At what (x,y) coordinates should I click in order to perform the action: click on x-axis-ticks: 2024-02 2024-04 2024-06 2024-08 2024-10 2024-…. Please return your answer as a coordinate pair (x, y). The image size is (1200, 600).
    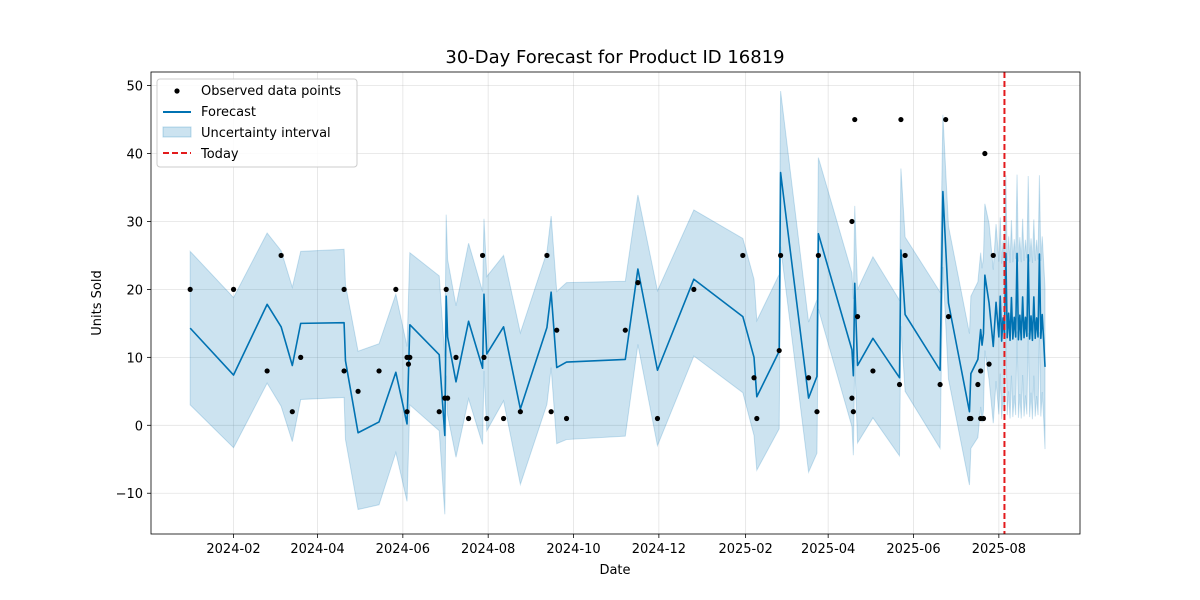
    Looking at the image, I should click on (616, 545).